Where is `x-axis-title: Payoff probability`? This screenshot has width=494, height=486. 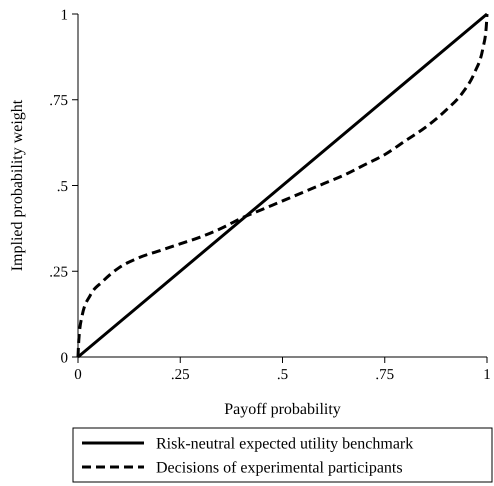 x-axis-title: Payoff probability is located at coordinates (282, 409).